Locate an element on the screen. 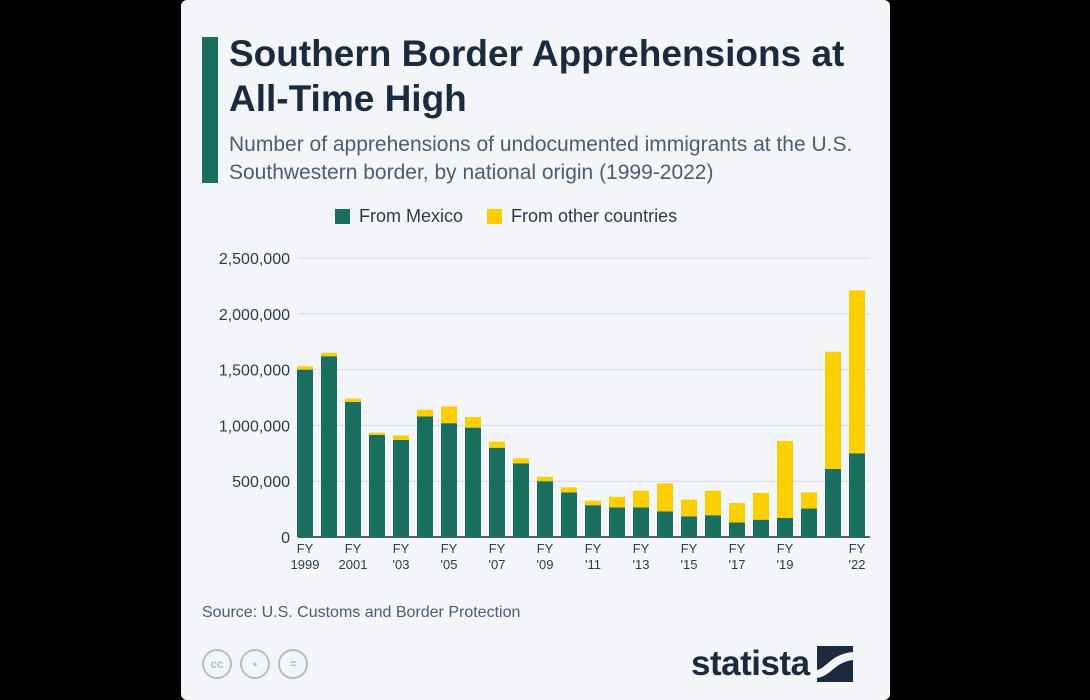 This screenshot has height=700, width=1090. x-tick-label: '03 is located at coordinates (401, 564).